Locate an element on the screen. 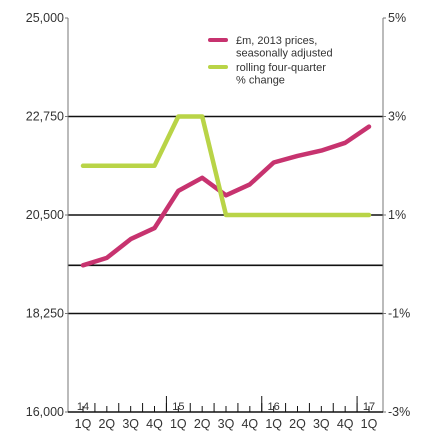 This screenshot has width=434, height=448. right-tick-label: 3% is located at coordinates (397, 117).